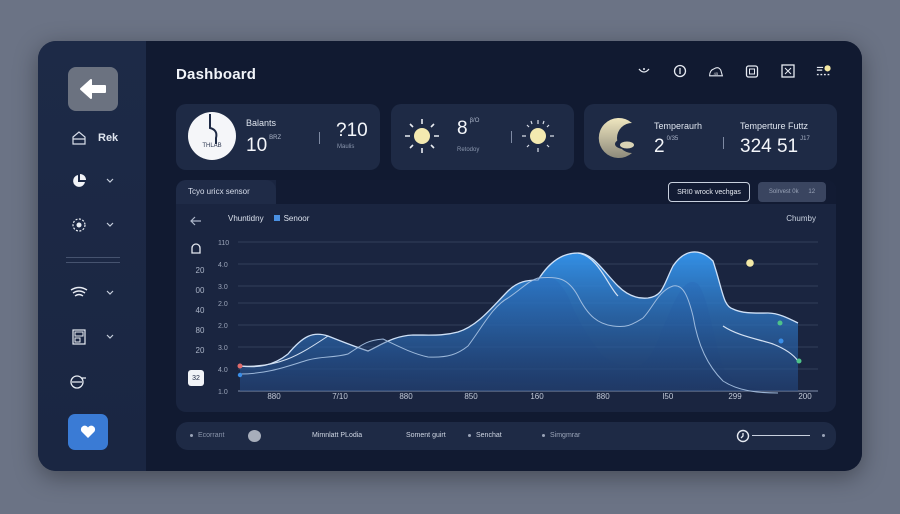  I want to click on back-button, so click(93, 89).